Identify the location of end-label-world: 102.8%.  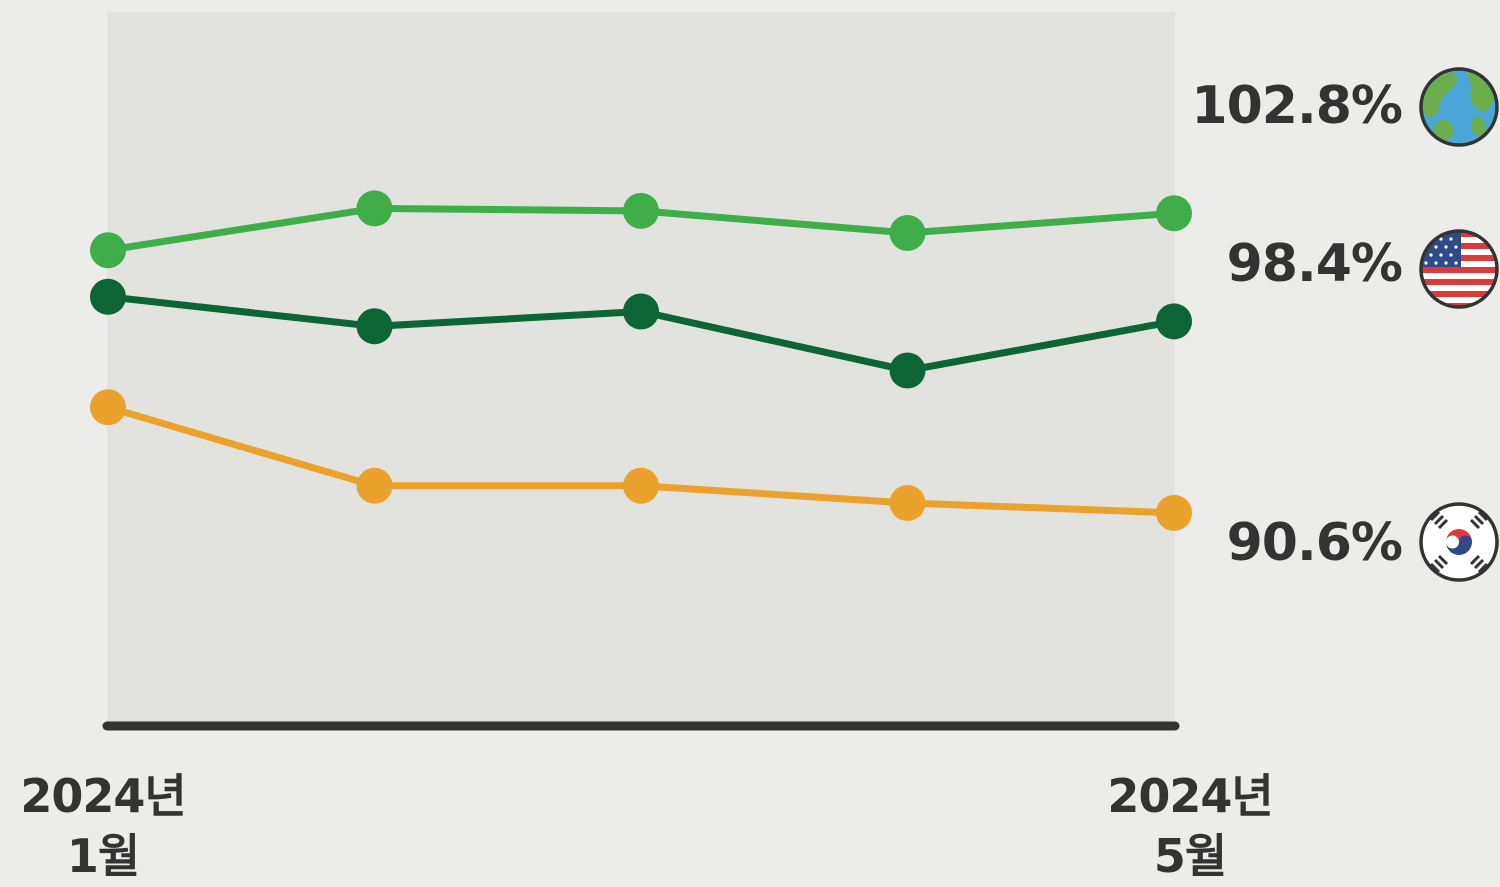
(1296, 106).